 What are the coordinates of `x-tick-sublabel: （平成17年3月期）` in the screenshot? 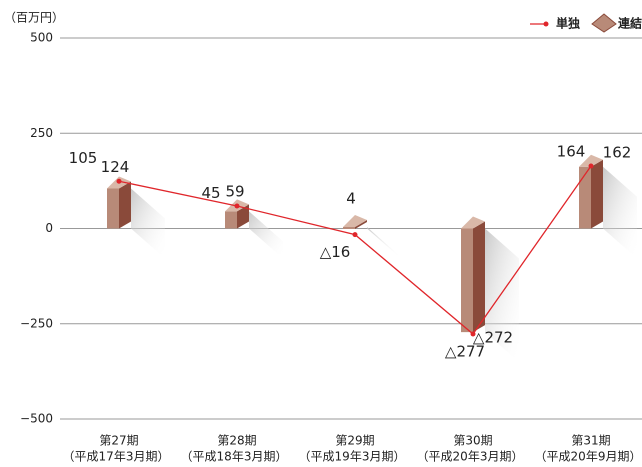 It's located at (116, 457).